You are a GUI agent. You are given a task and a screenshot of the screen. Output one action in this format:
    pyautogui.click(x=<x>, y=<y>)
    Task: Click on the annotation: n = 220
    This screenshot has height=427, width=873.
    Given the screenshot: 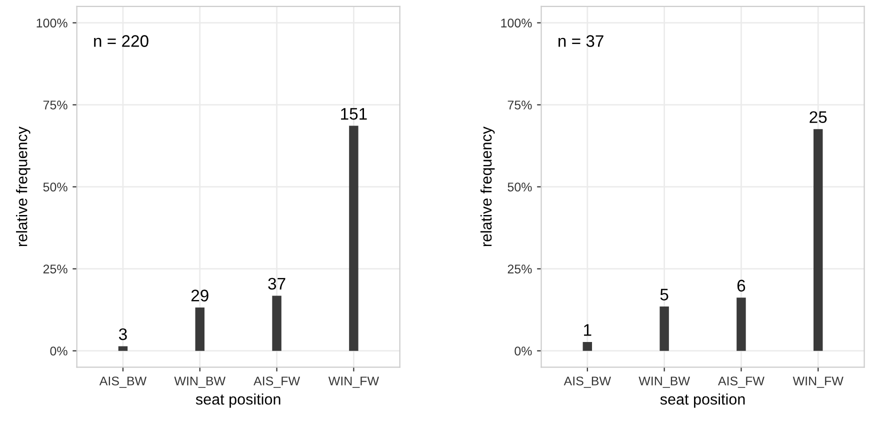 What is the action you would take?
    pyautogui.click(x=121, y=41)
    